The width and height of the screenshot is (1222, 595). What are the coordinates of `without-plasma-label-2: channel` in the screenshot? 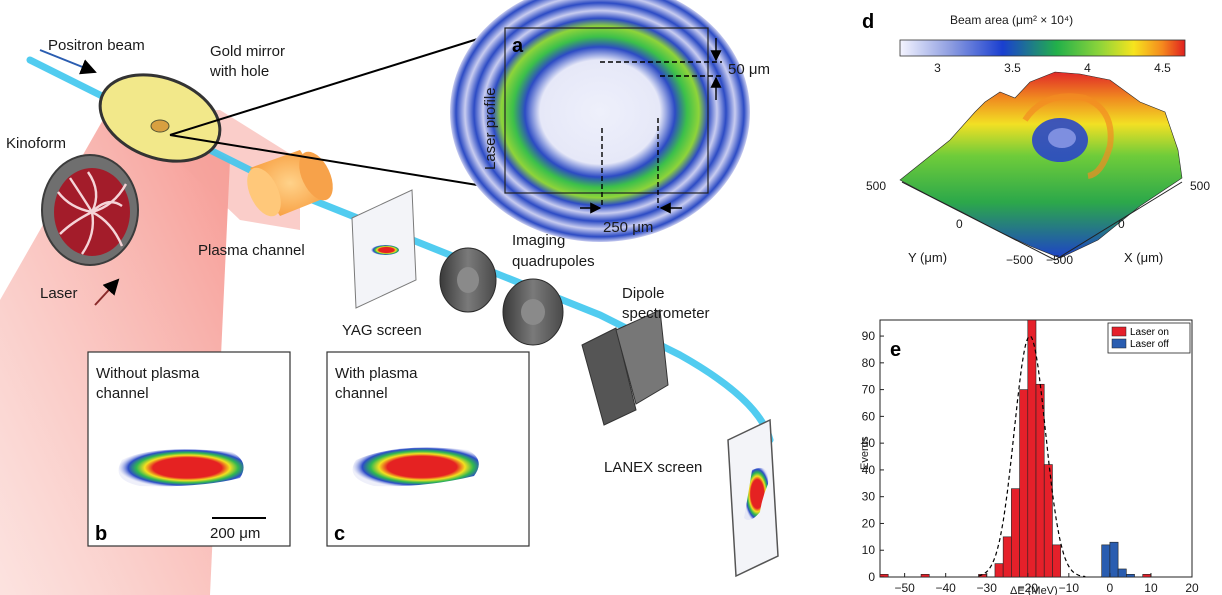 It's located at (122, 393).